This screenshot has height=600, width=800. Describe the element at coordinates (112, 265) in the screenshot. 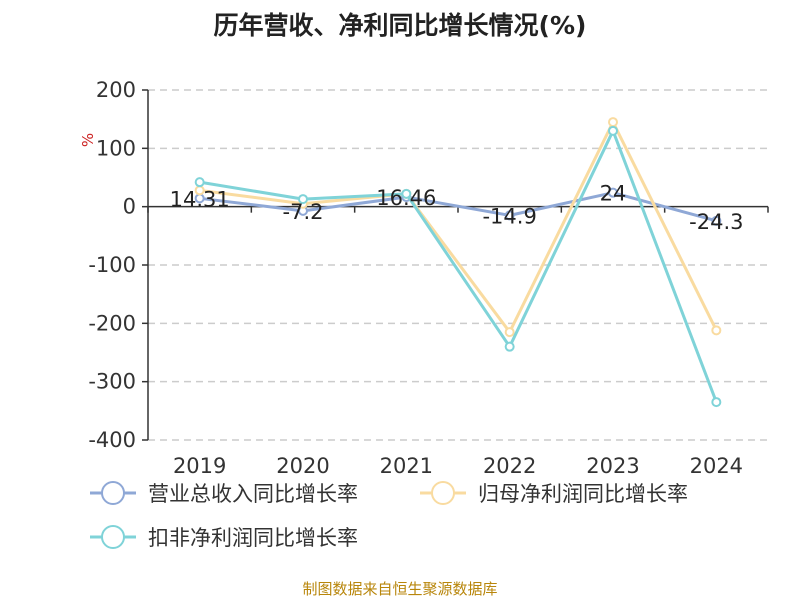

I see `y-tick-label: -100` at that location.